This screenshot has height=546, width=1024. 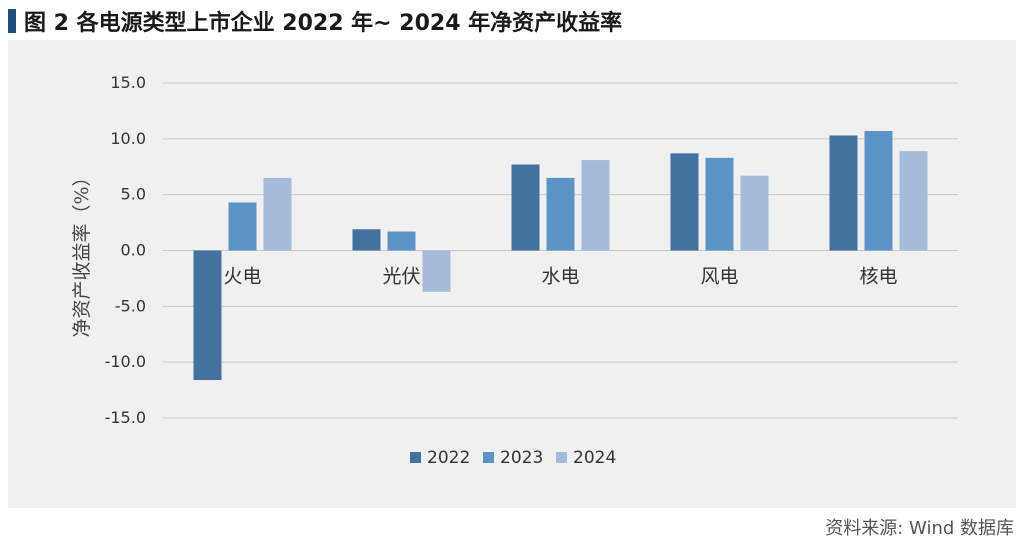 What do you see at coordinates (913, 201) in the screenshot?
I see `bar-2024-核电` at bounding box center [913, 201].